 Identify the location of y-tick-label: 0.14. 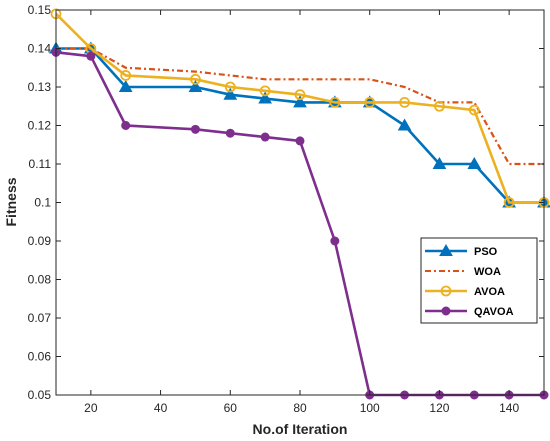
(40, 49).